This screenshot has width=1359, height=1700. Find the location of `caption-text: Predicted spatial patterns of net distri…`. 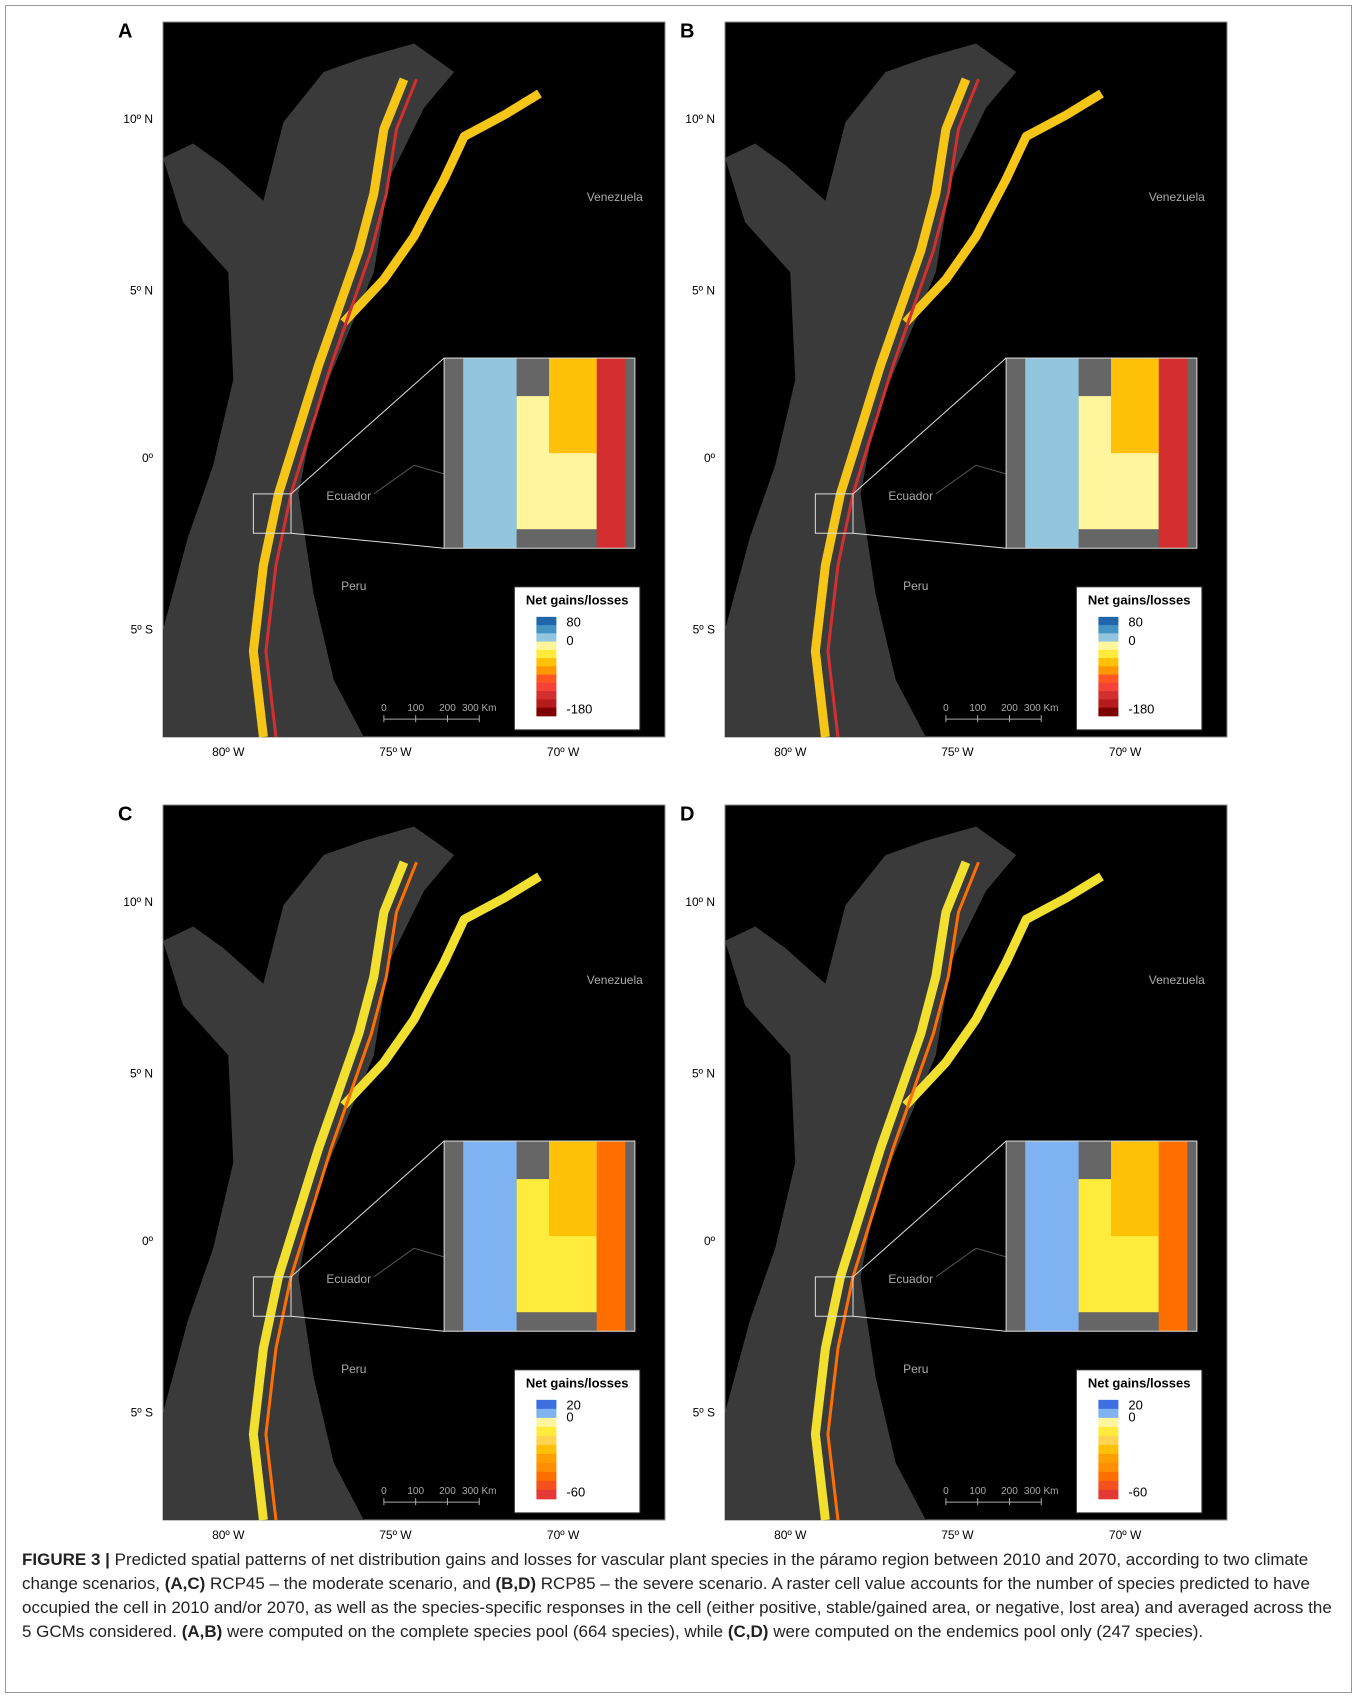

caption-text: Predicted spatial patterns of net distri… is located at coordinates (665, 1571).